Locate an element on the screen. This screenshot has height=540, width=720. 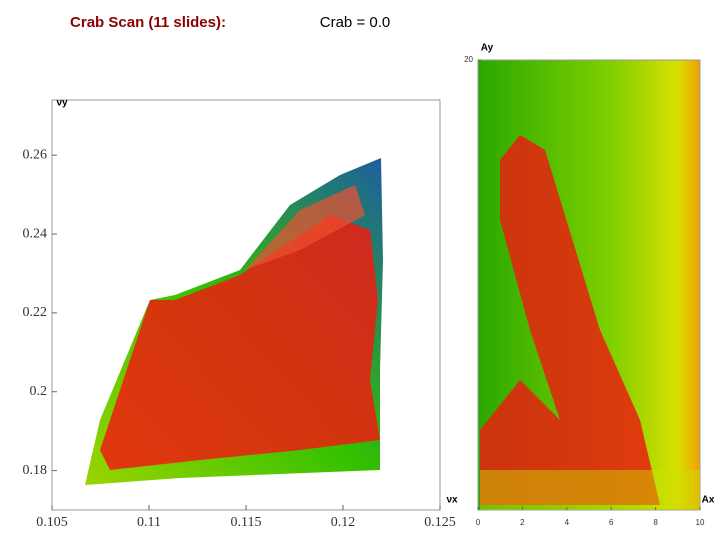
footprint-core is located at coordinates (305, 227).